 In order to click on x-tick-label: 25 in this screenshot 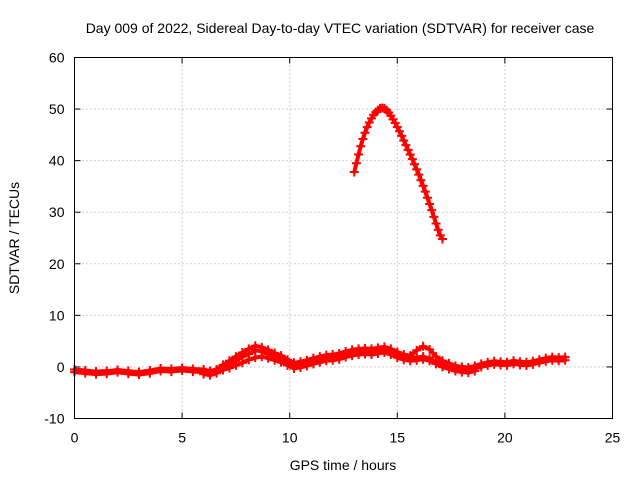, I will do `click(613, 438)`.